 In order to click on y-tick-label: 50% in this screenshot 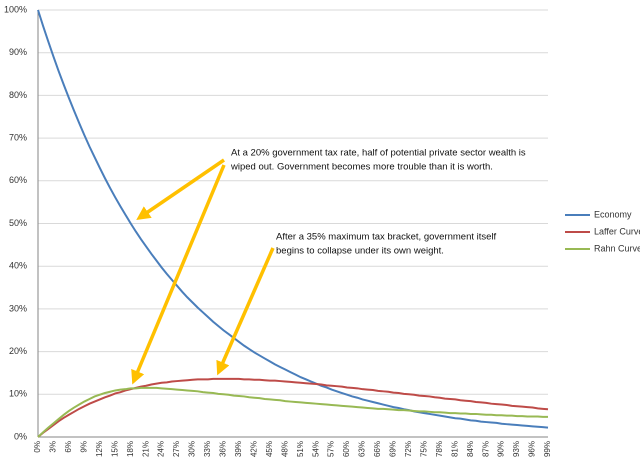, I will do `click(18, 223)`.